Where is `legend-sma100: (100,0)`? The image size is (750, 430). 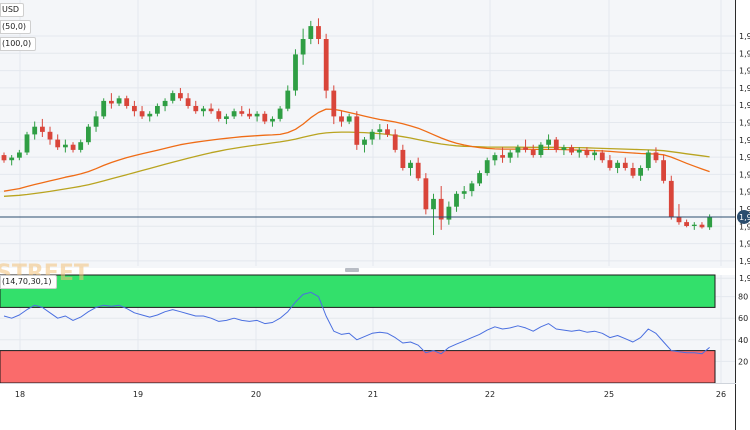
legend-sma100: (100,0) is located at coordinates (18, 44).